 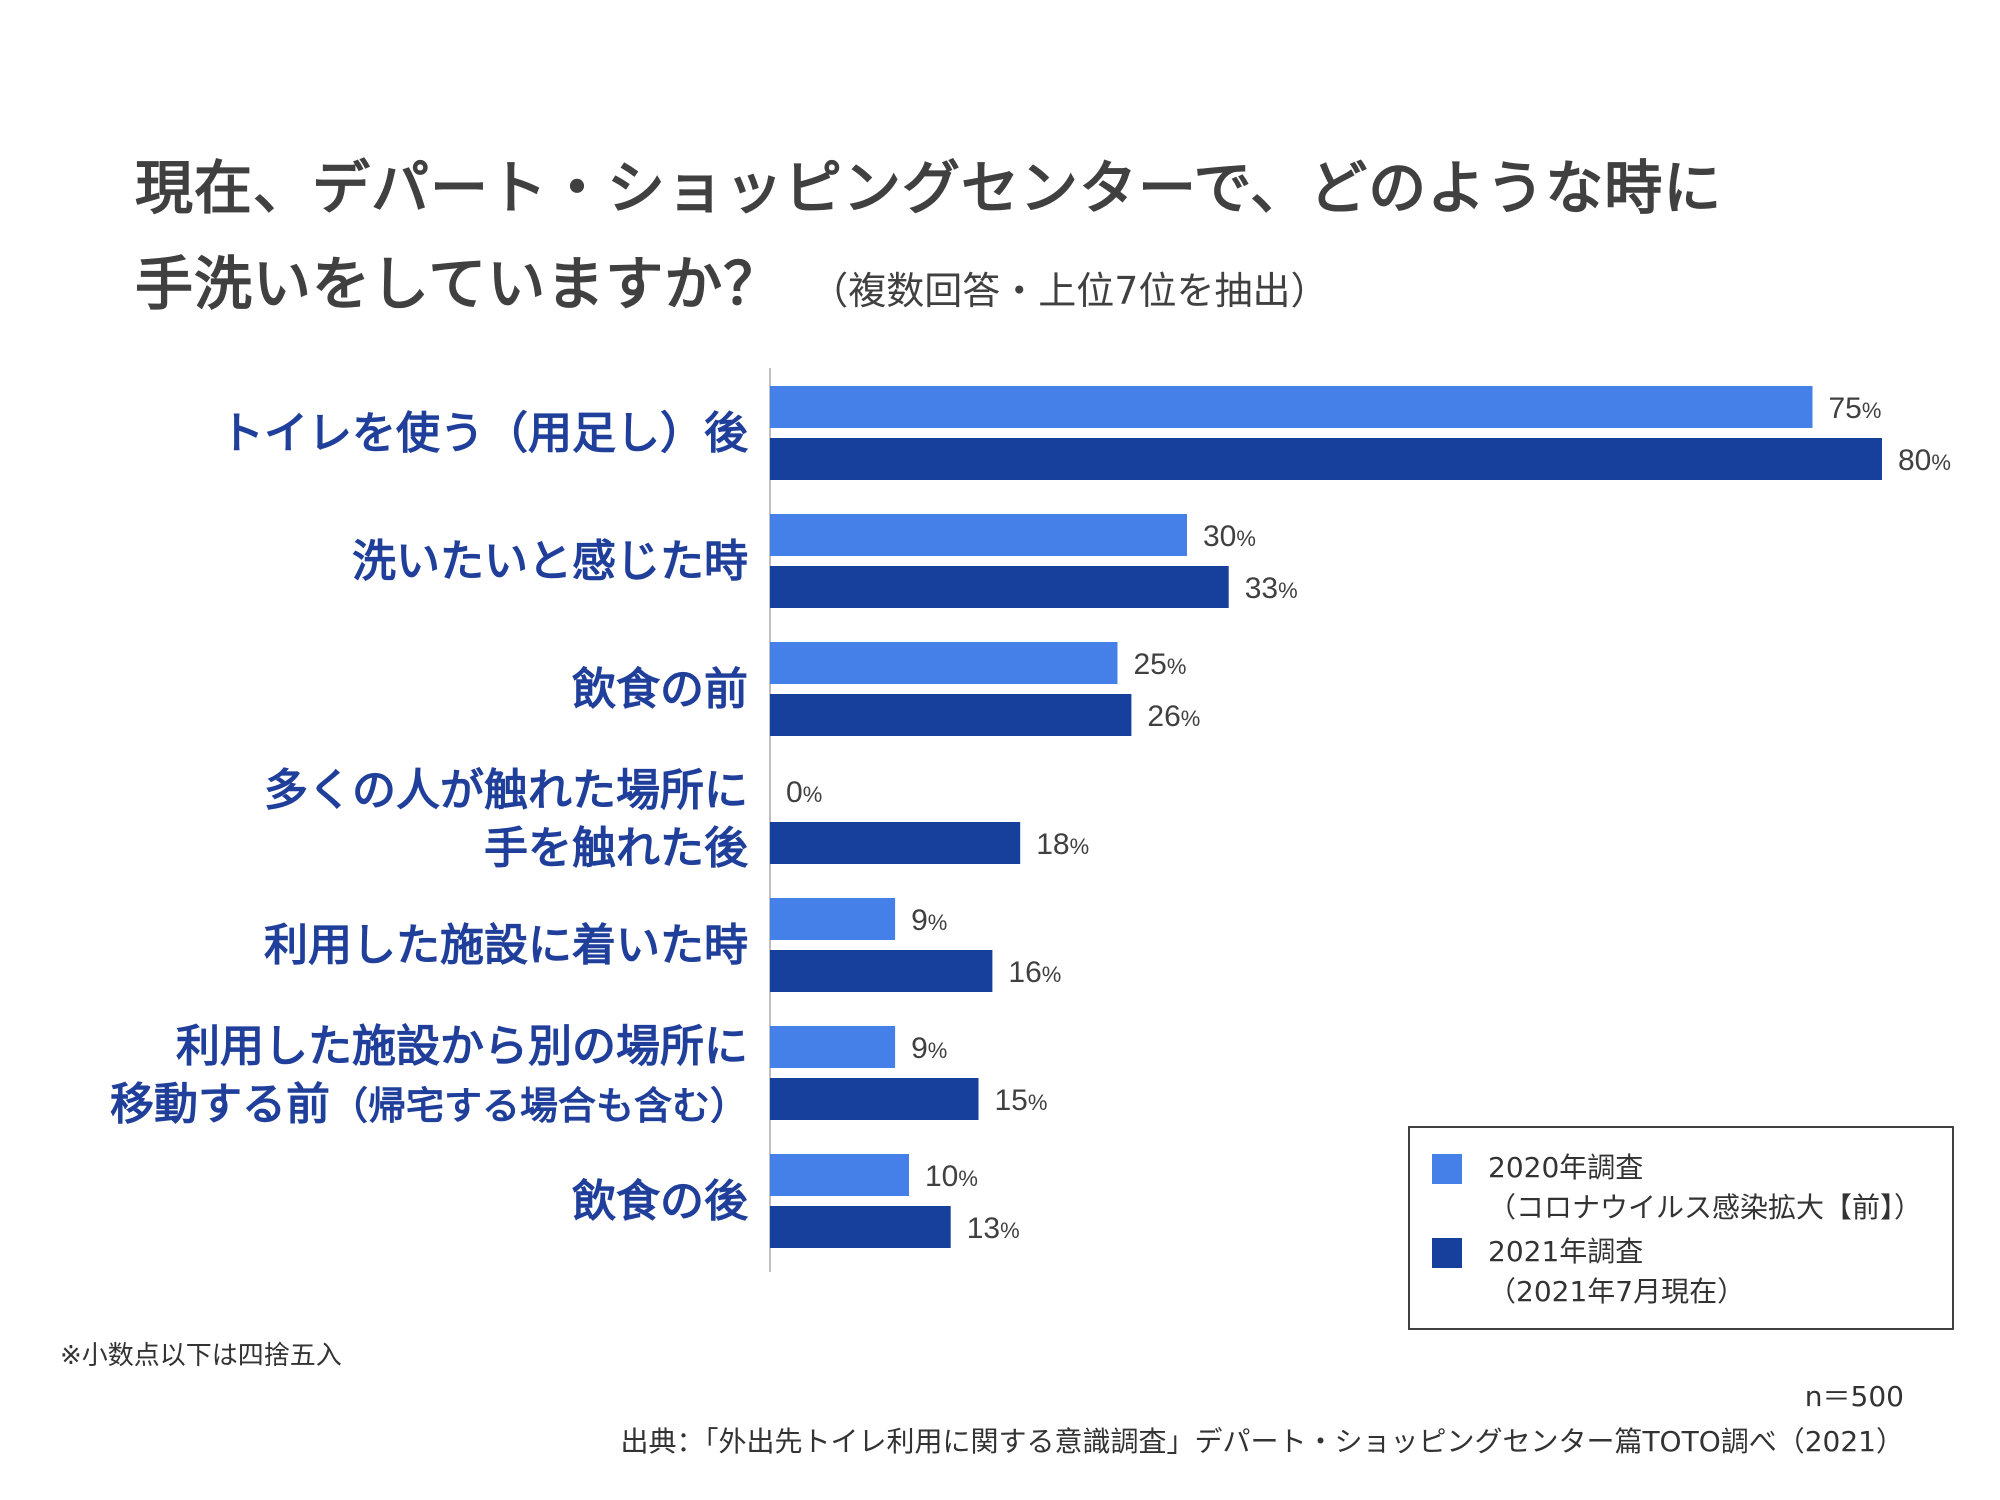 What do you see at coordinates (660, 689) in the screenshot?
I see `category-label-2: 飲食の前` at bounding box center [660, 689].